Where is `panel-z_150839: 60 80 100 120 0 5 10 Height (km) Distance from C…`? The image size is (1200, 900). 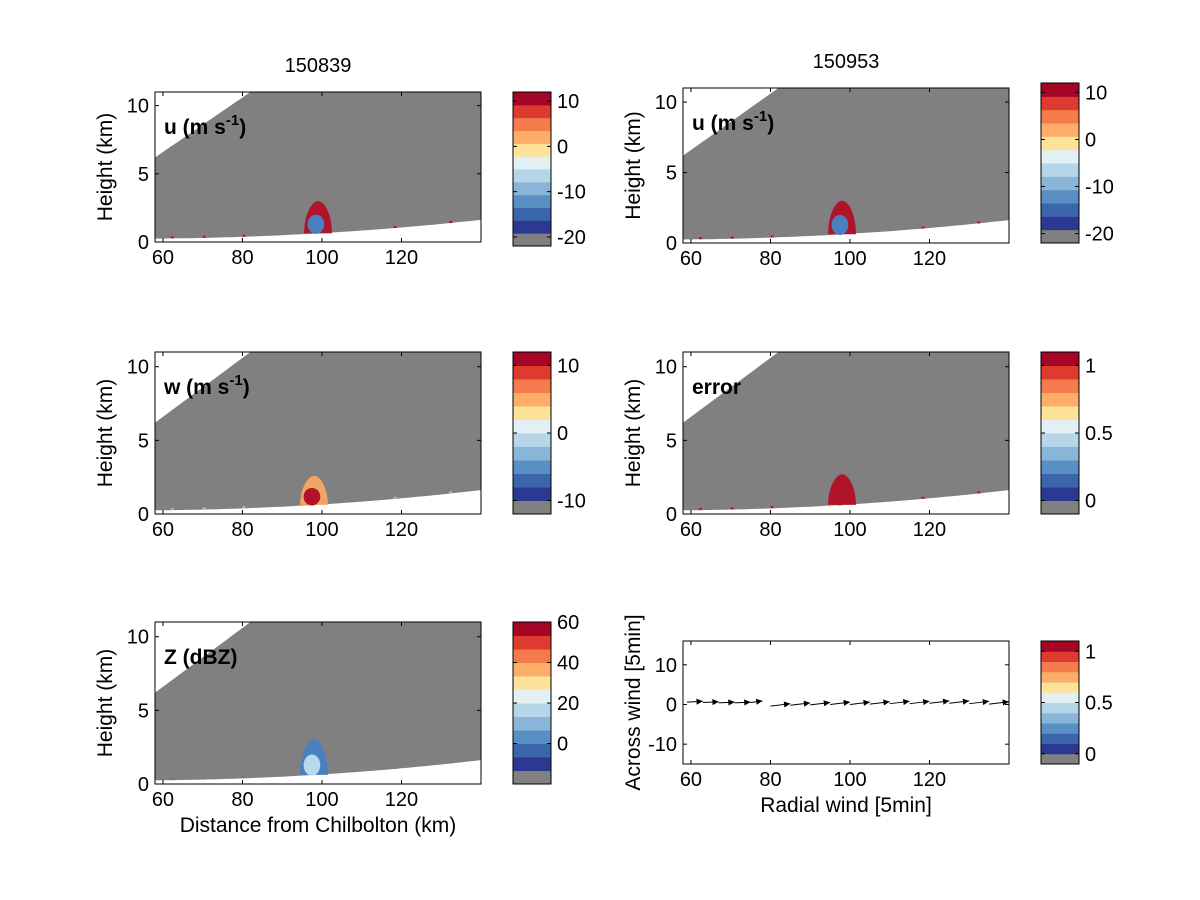
panel-z_150839: 60 80 100 120 0 5 10 Height (km) Distance from C… is located at coordinates (336, 724).